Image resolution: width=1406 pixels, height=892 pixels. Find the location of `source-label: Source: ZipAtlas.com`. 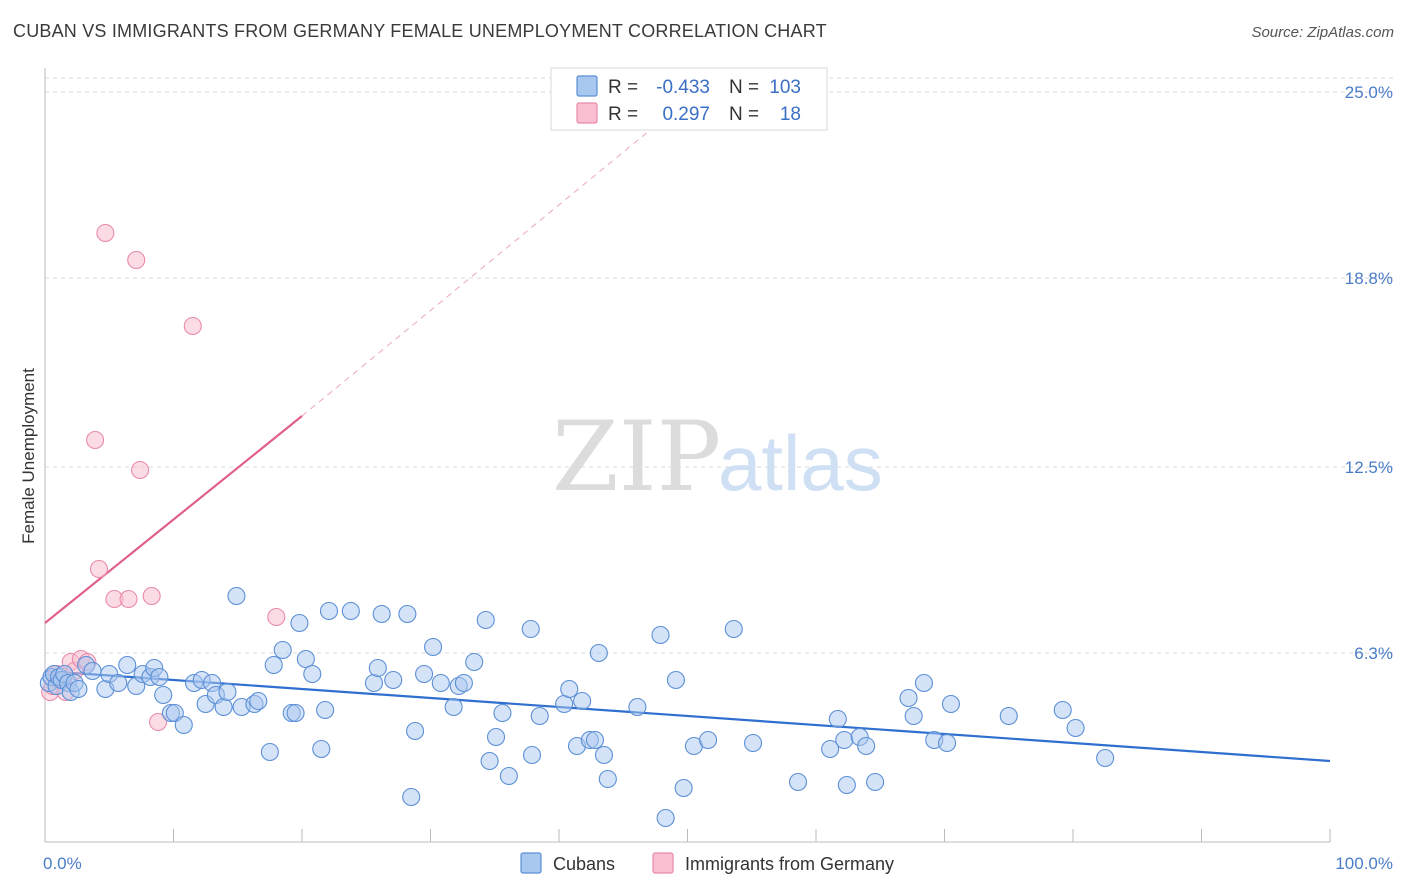

source-label: Source: ZipAtlas.com is located at coordinates (1322, 32).